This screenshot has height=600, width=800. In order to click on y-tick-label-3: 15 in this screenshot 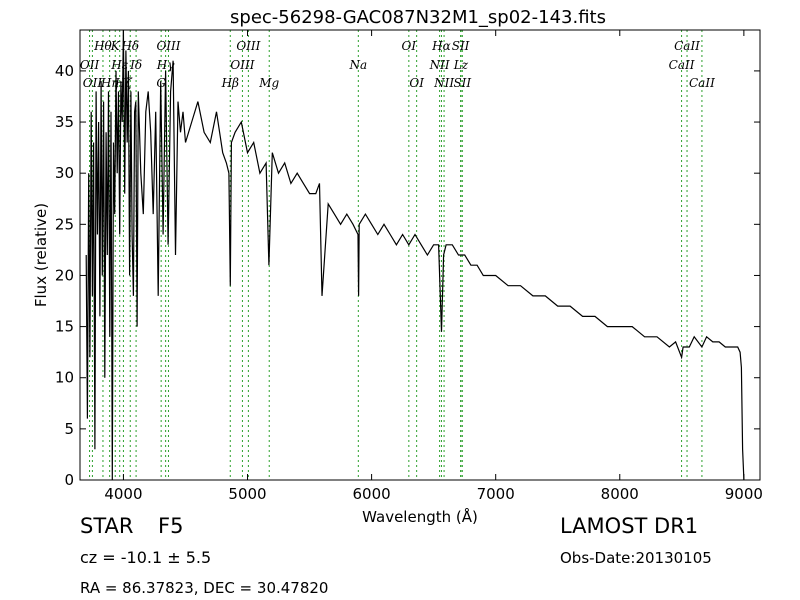, I will do `click(64, 327)`.